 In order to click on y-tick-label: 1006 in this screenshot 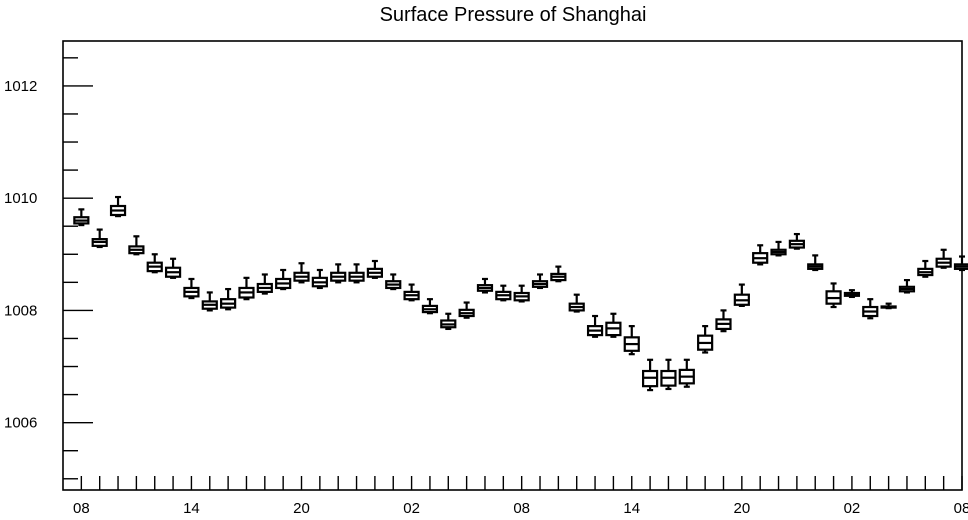, I will do `click(20, 423)`.